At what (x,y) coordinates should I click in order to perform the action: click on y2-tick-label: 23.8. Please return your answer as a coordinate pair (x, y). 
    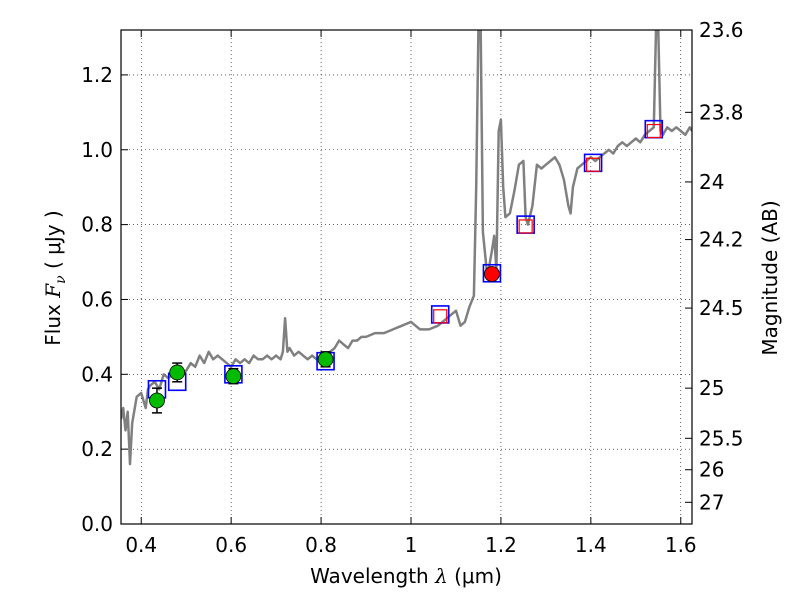
    Looking at the image, I should click on (721, 112).